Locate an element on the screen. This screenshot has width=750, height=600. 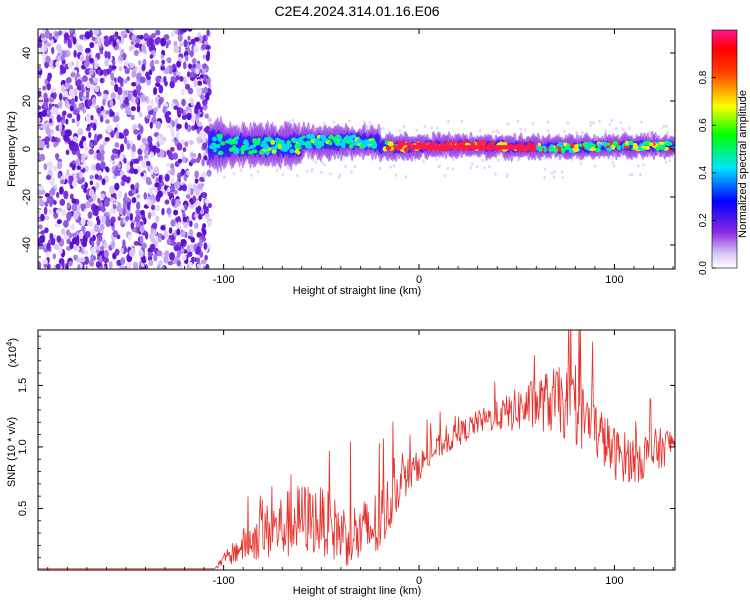
spectrogram-y-tick-label: 40 is located at coordinates (27, 53).